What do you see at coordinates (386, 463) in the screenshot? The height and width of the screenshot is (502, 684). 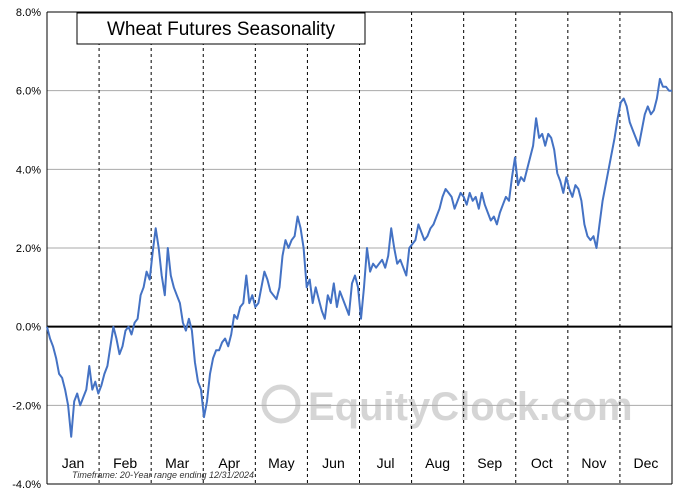 I see `x-tick-label: Jul` at bounding box center [386, 463].